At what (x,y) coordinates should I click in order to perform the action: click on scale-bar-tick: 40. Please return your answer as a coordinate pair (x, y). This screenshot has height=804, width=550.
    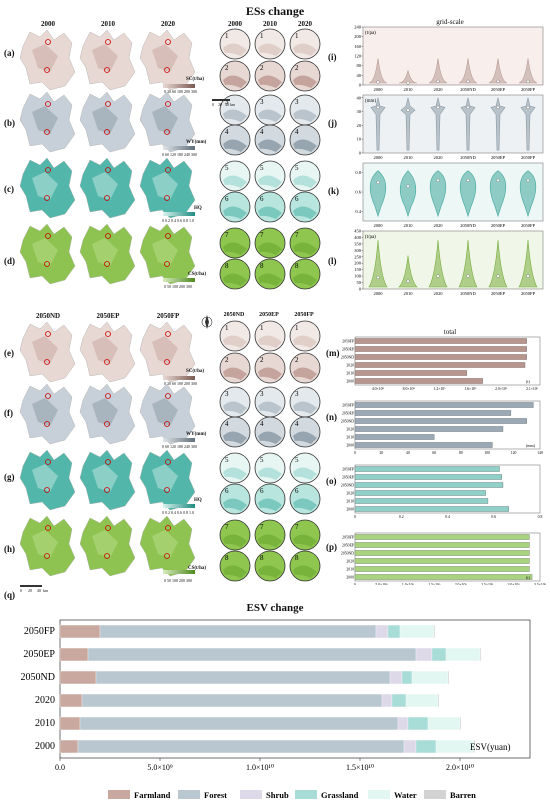
    Looking at the image, I should click on (227, 104).